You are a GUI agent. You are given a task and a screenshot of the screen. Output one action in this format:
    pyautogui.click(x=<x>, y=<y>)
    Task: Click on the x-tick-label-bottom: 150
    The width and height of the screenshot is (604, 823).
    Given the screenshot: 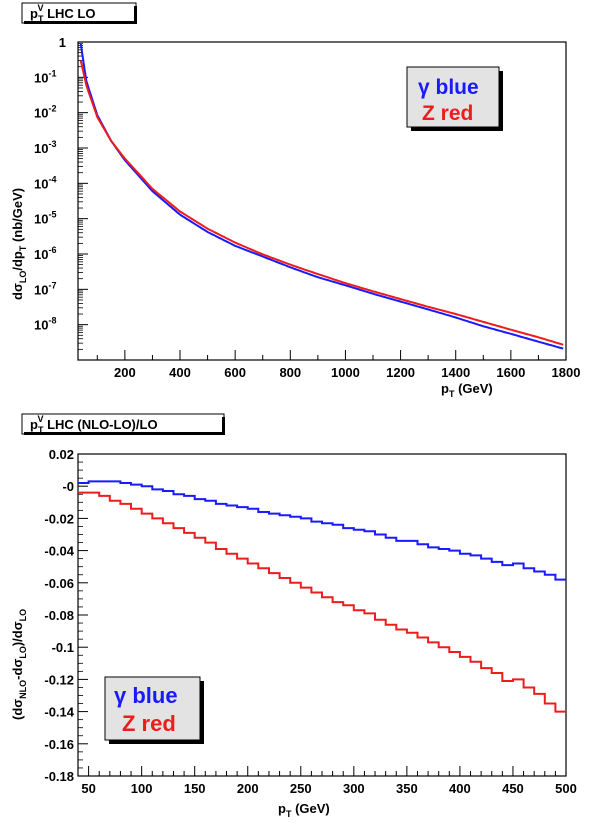 What is the action you would take?
    pyautogui.click(x=195, y=788)
    